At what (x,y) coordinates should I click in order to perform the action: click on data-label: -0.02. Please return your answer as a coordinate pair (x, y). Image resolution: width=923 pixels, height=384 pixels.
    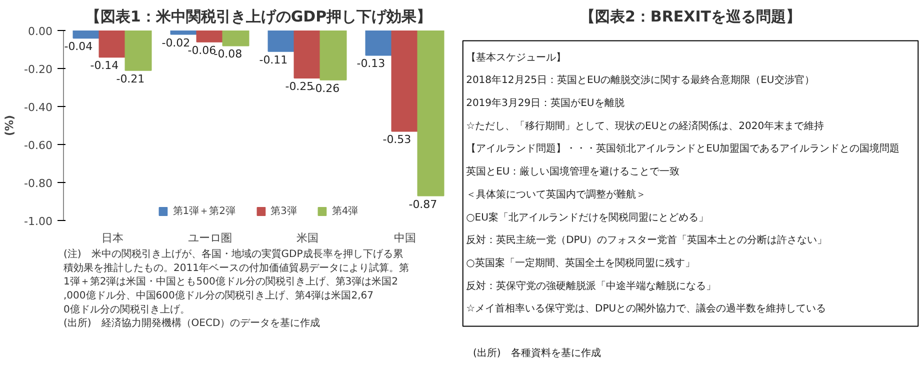
    Looking at the image, I should click on (176, 43).